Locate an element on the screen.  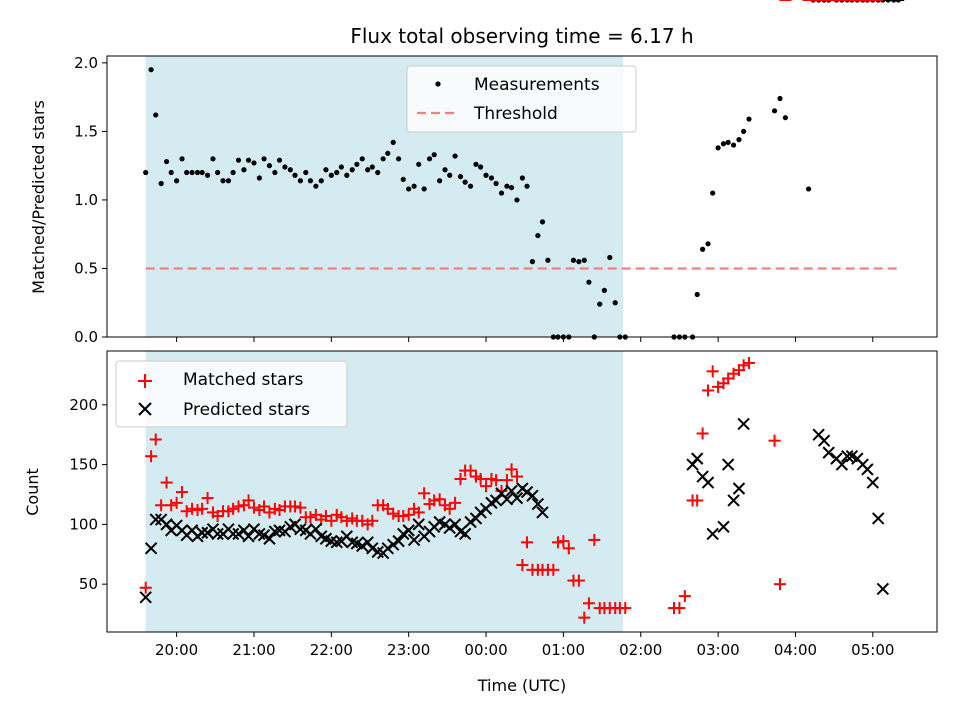
bottom-legend-box is located at coordinates (231, 394).